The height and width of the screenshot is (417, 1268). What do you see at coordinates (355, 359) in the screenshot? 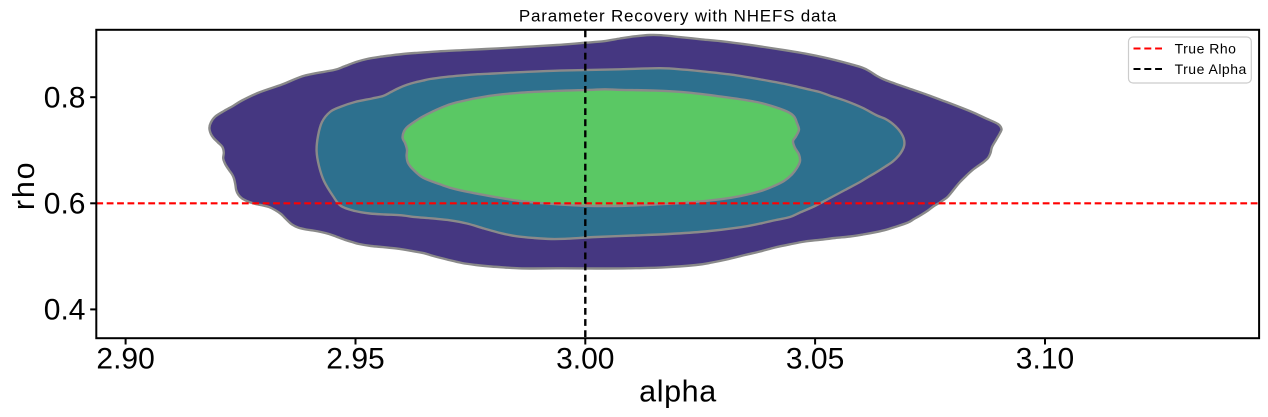
I see `svg-text: 2.95` at bounding box center [355, 359].